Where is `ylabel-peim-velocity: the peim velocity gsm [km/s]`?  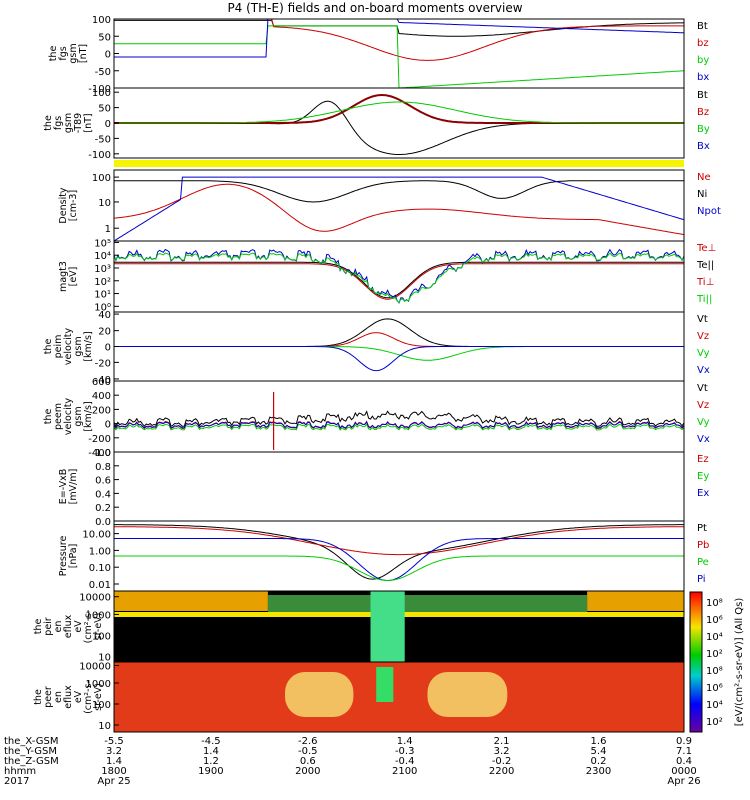
ylabel-peim-velocity: the peim velocity gsm [km/s] is located at coordinates (68, 347).